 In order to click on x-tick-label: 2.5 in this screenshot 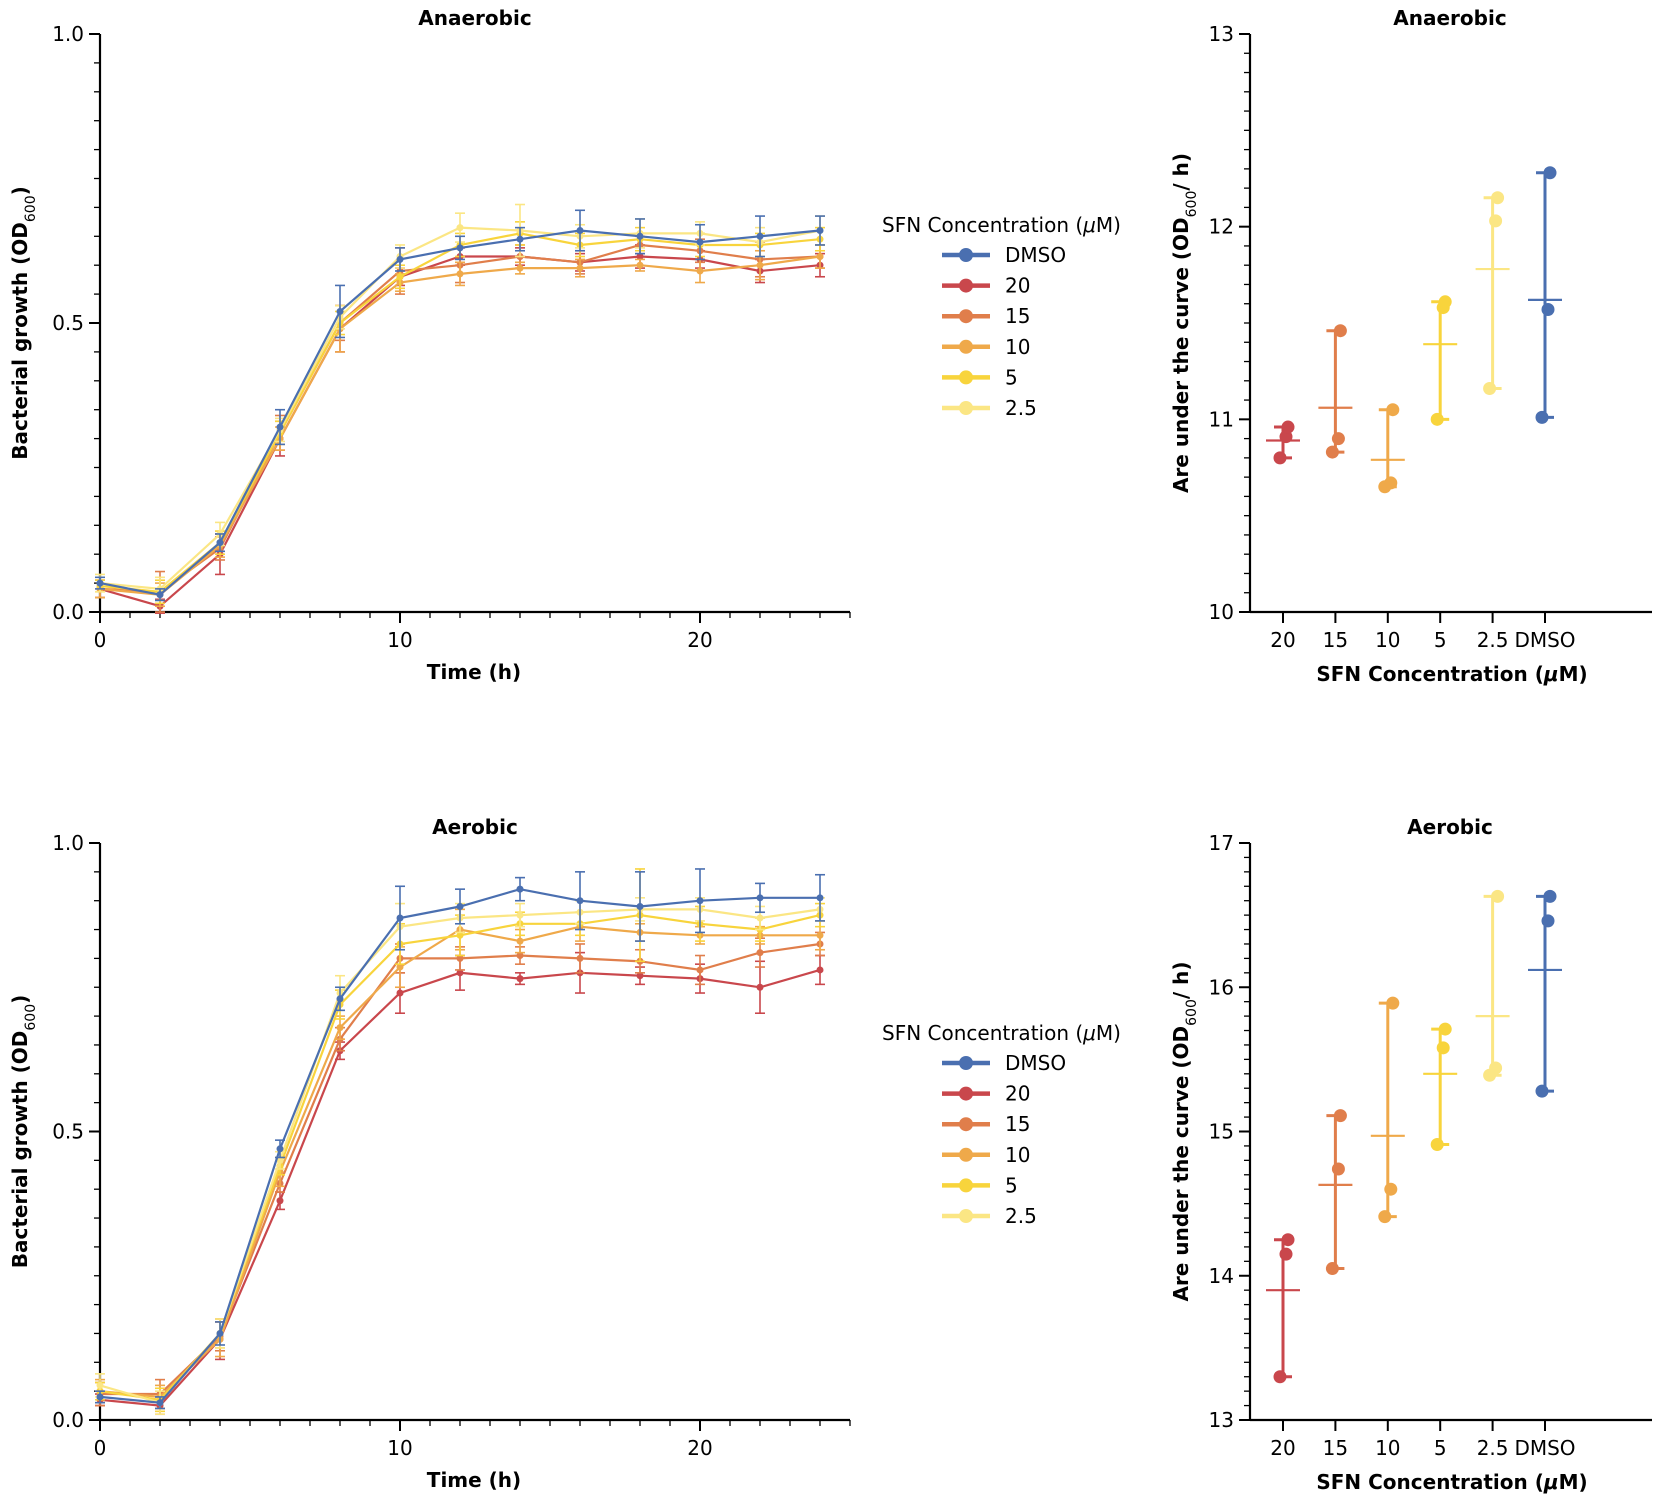, I will do `click(1493, 1448)`.